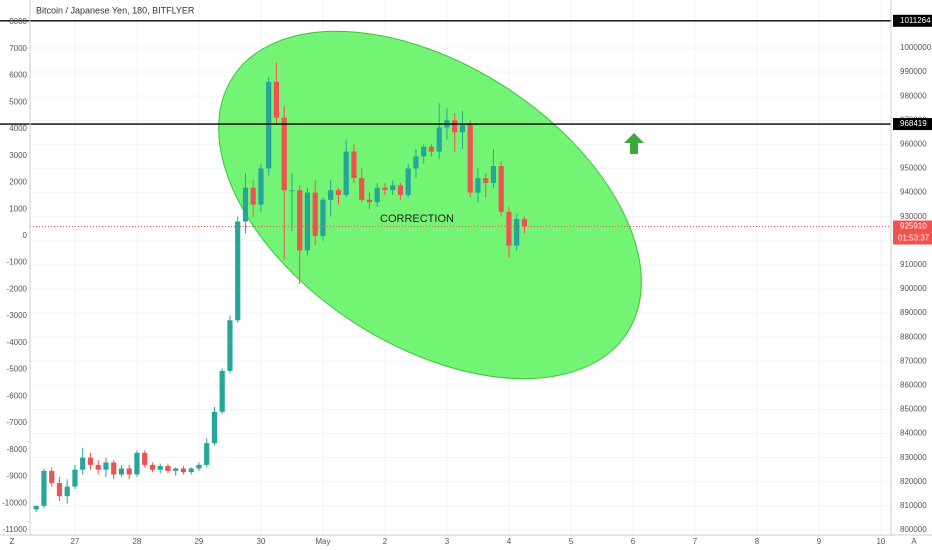 Image resolution: width=932 pixels, height=550 pixels. Describe the element at coordinates (198, 541) in the screenshot. I see `x-tick-label: 29` at that location.